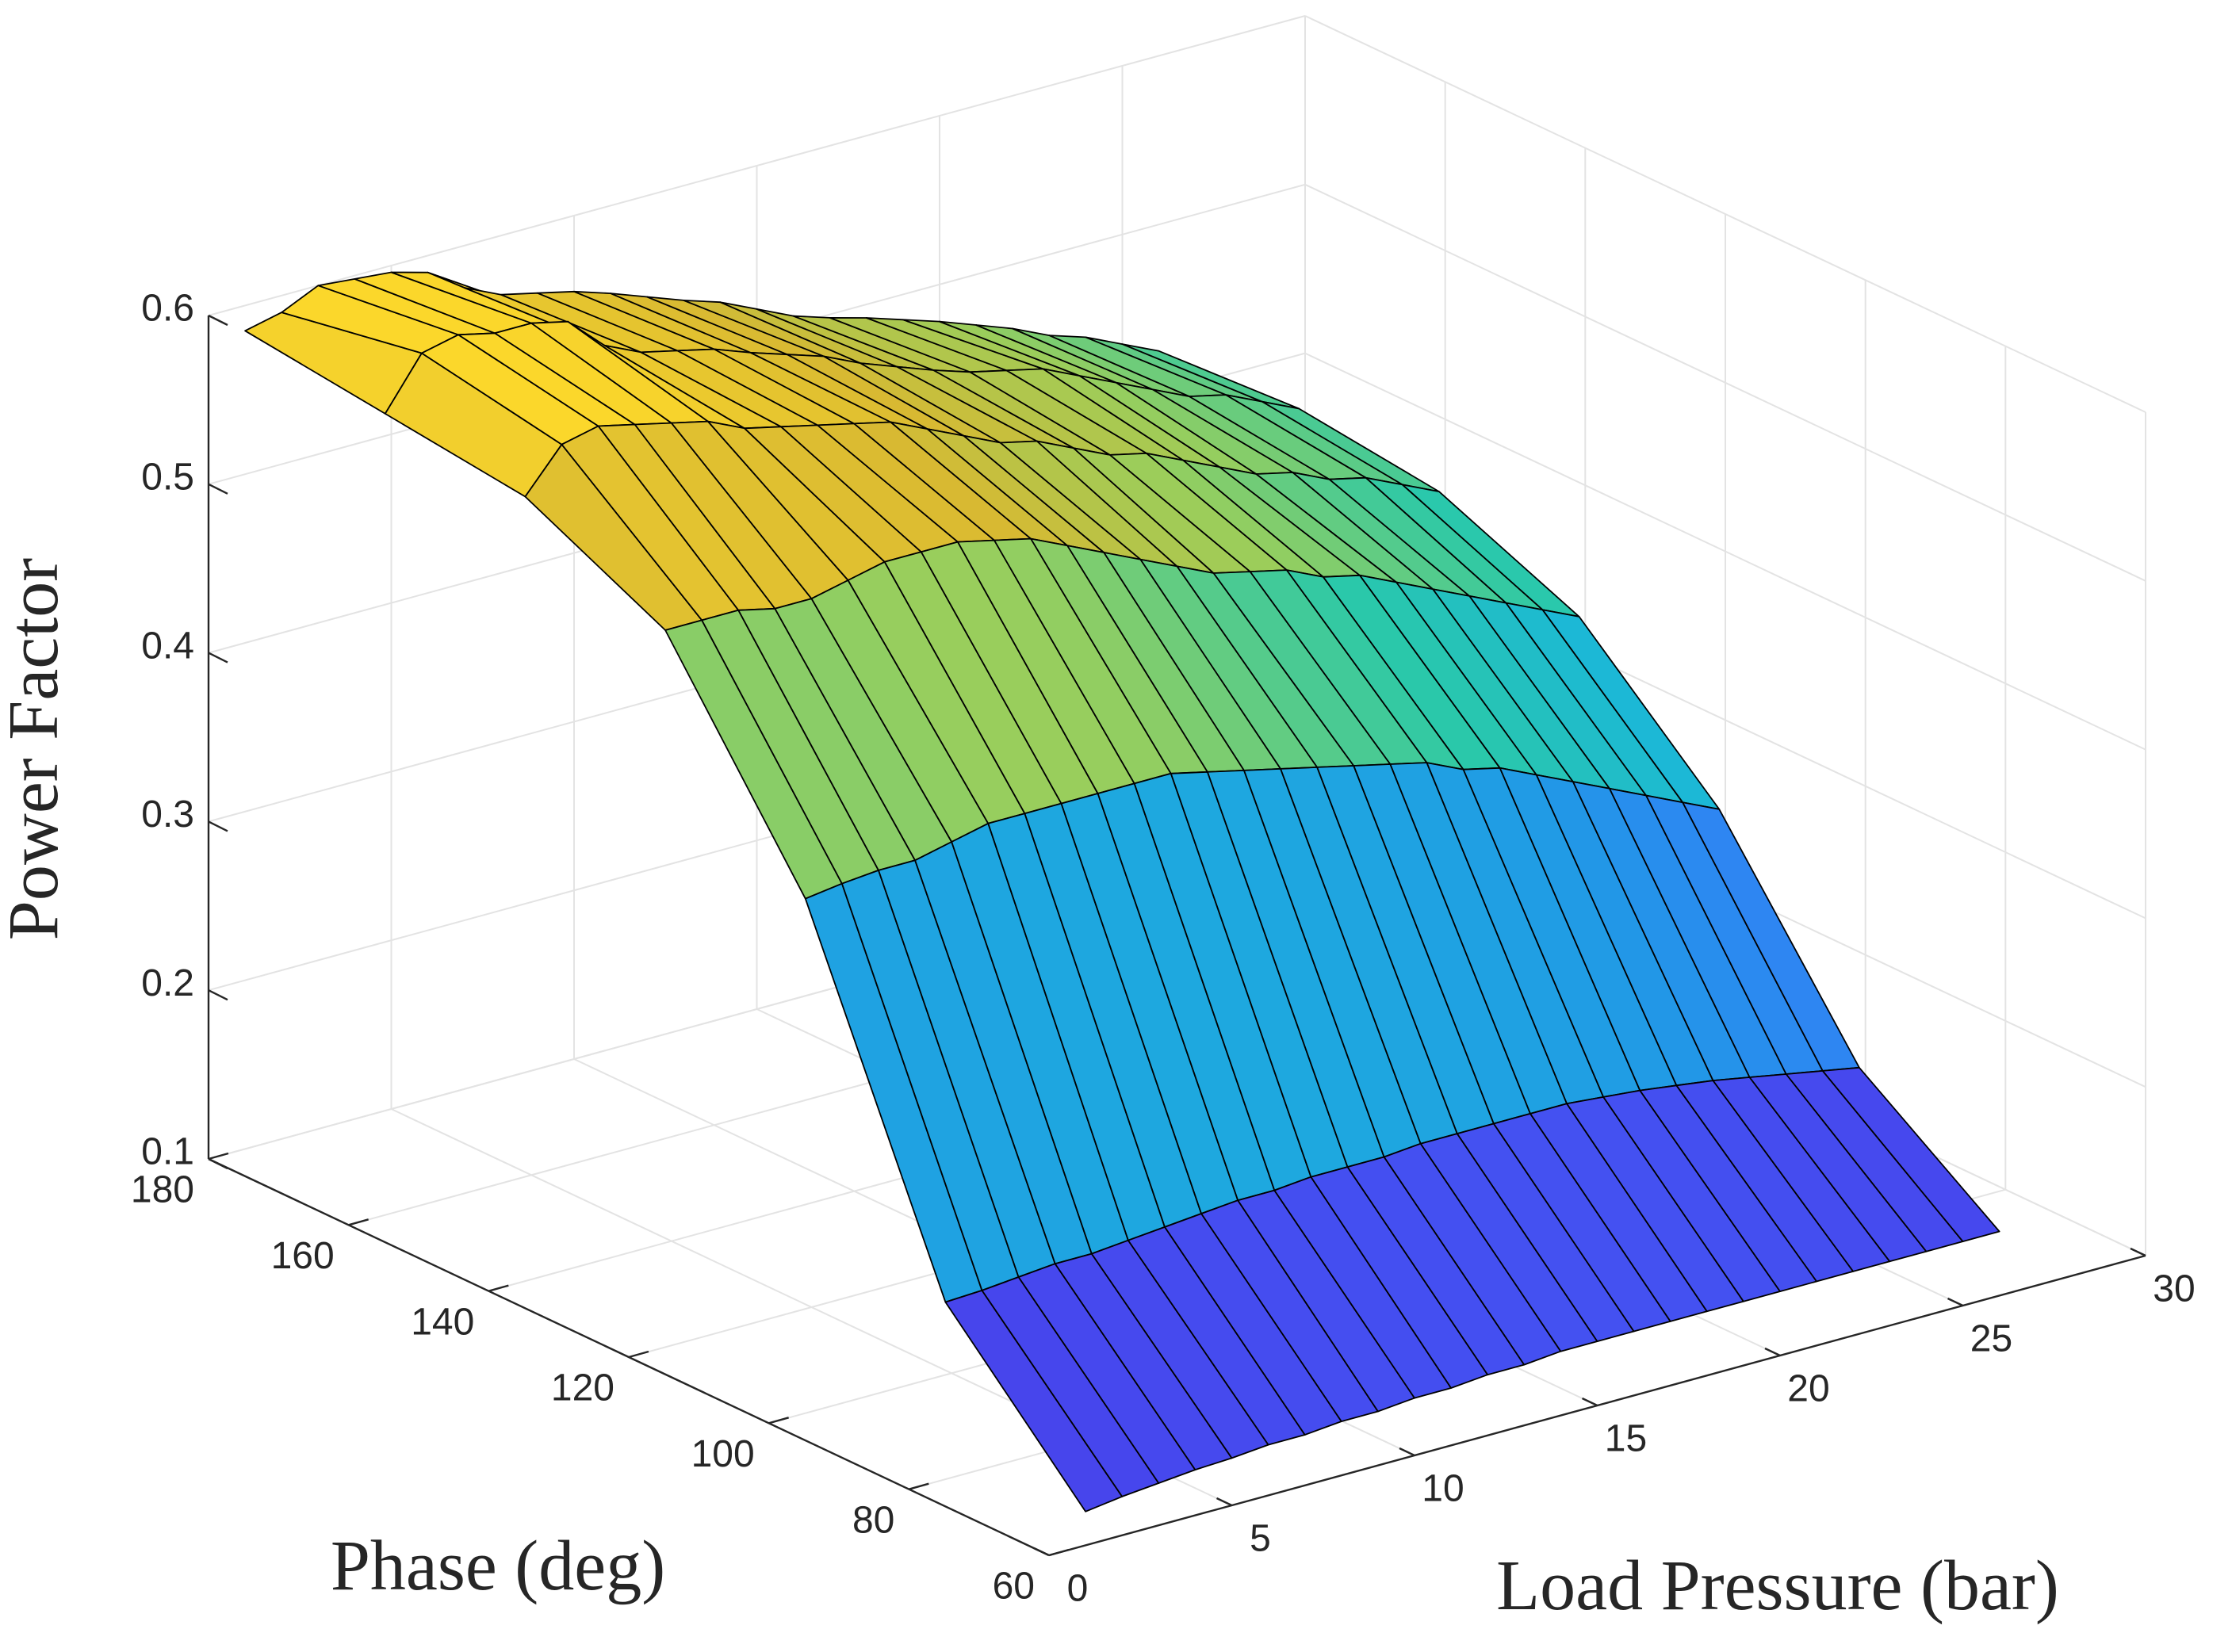 The width and height of the screenshot is (2232, 1652). What do you see at coordinates (167, 814) in the screenshot?
I see `z-tick-label: 0.3` at bounding box center [167, 814].